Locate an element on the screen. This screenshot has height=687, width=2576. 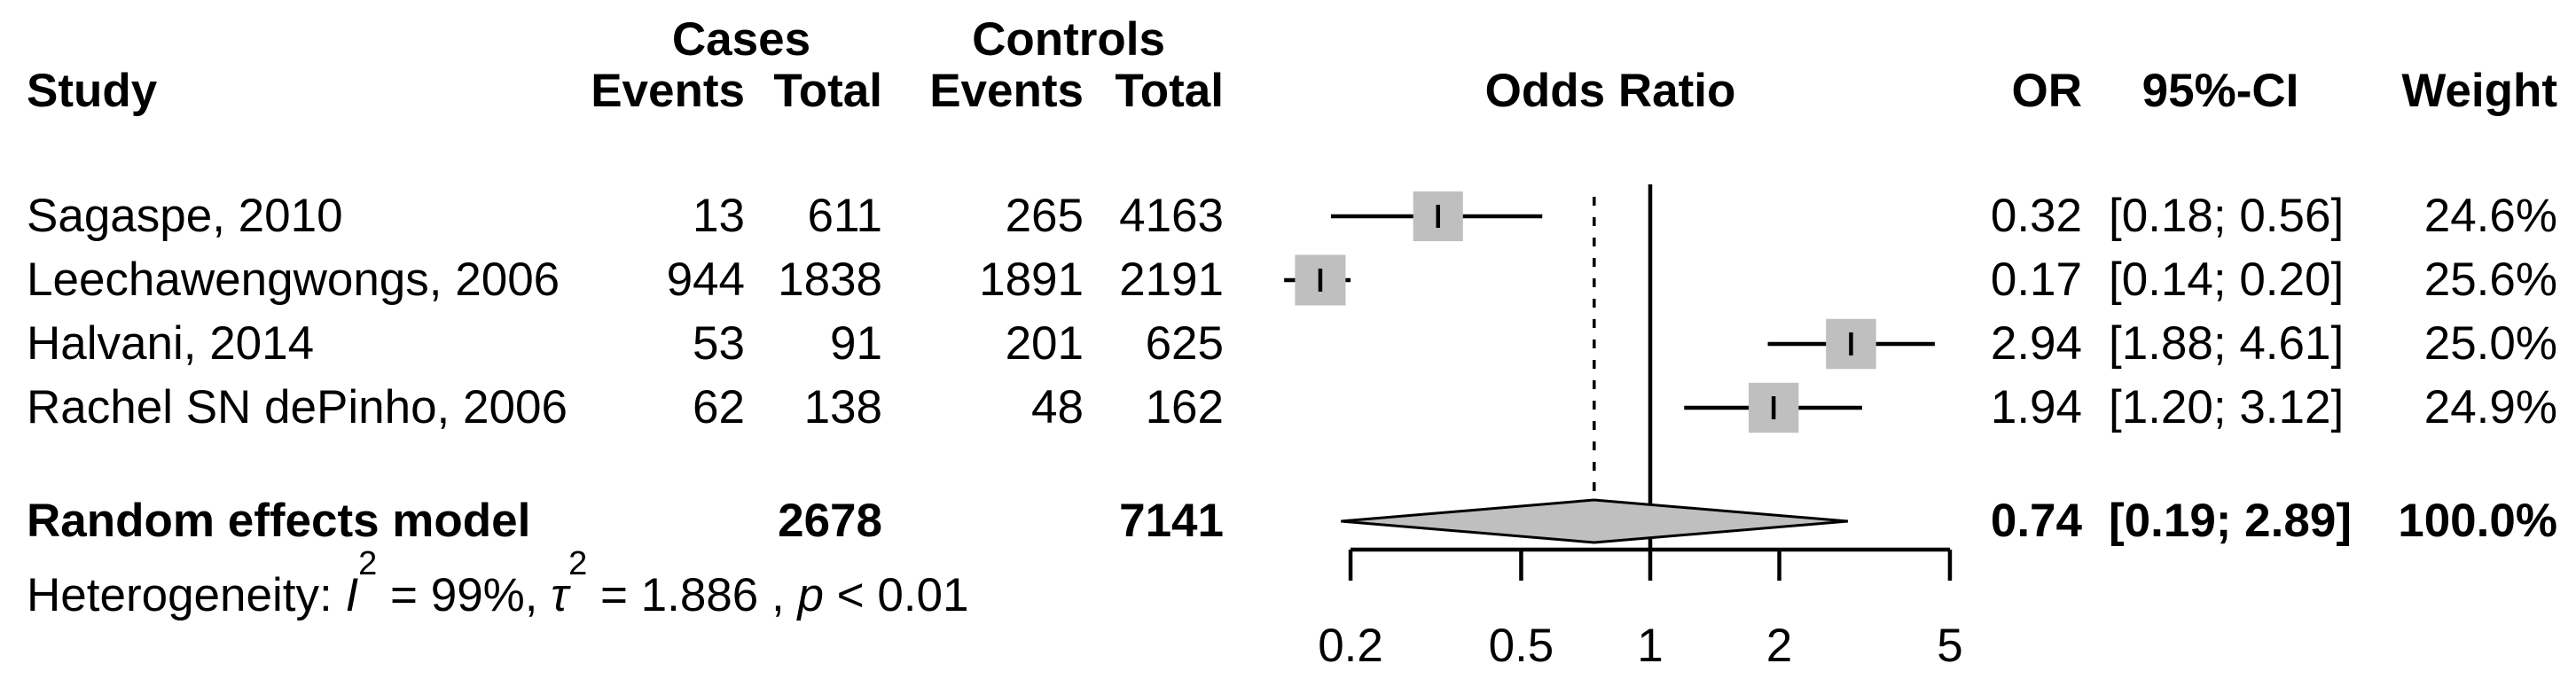
summary-controls-total: 7141 is located at coordinates (1171, 521).